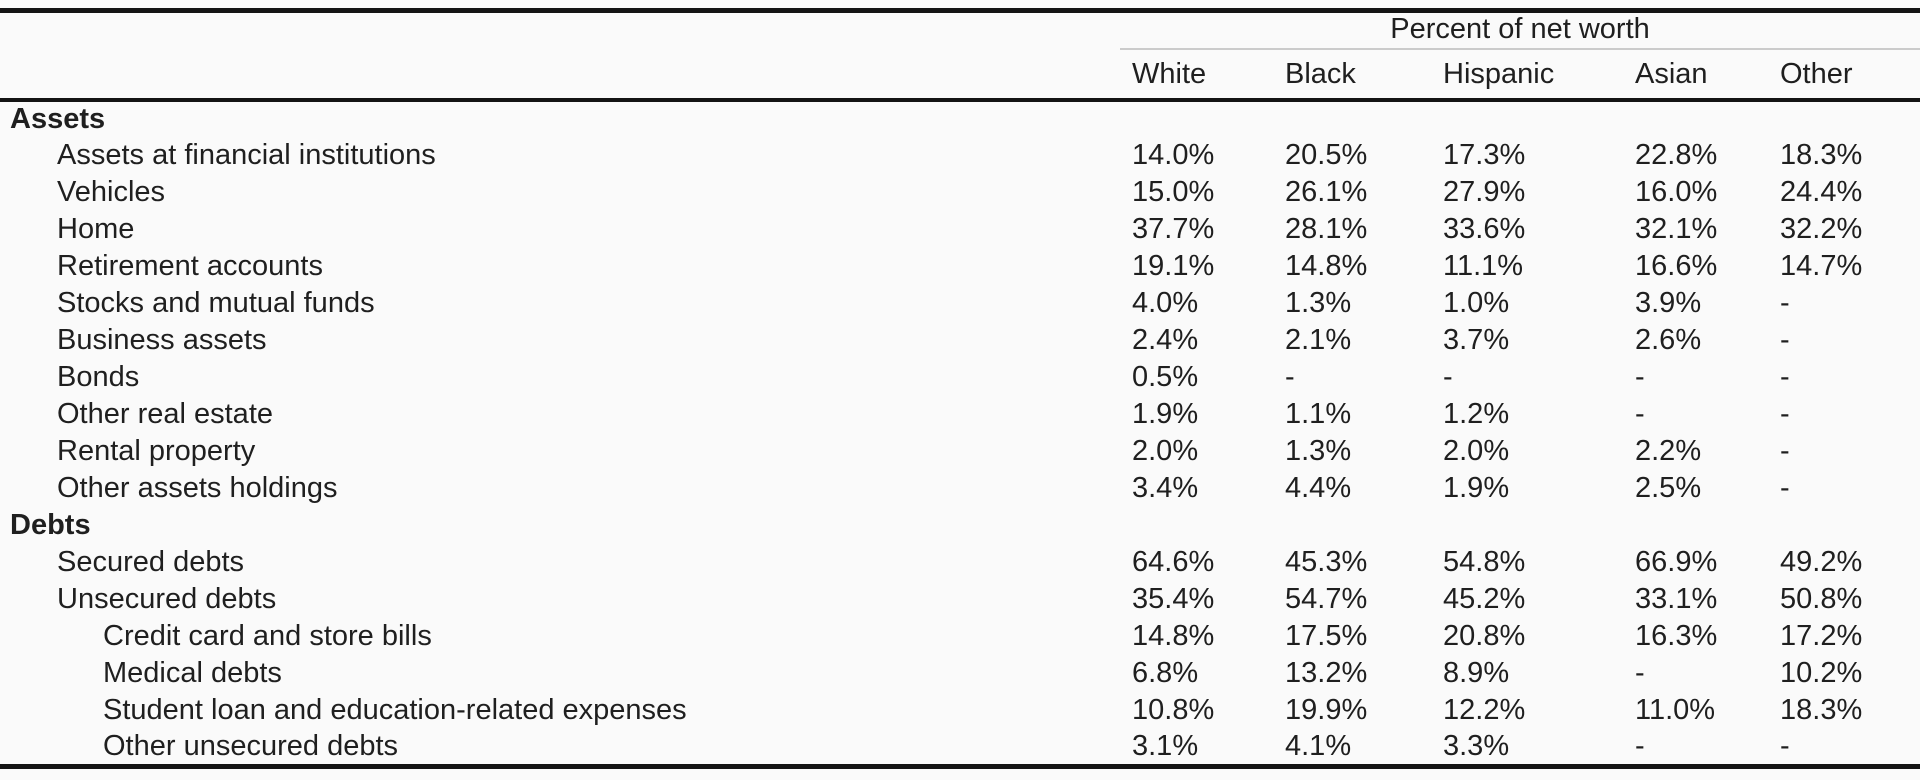  Describe the element at coordinates (111, 192) in the screenshot. I see `row-label: Vehicles` at that location.